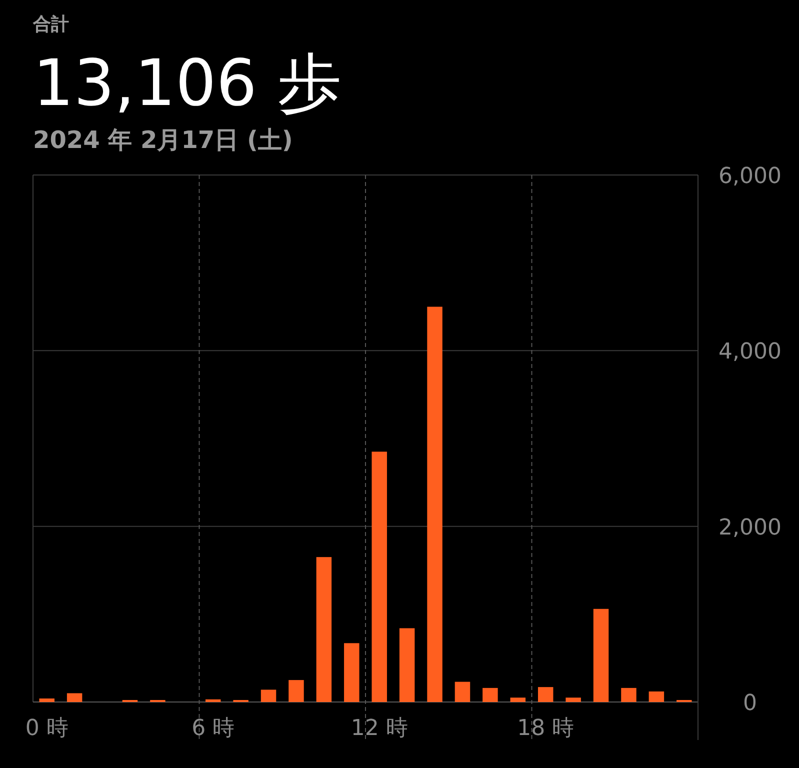 The image size is (799, 768). Describe the element at coordinates (750, 352) in the screenshot. I see `y-tick-label: 4,000` at that location.